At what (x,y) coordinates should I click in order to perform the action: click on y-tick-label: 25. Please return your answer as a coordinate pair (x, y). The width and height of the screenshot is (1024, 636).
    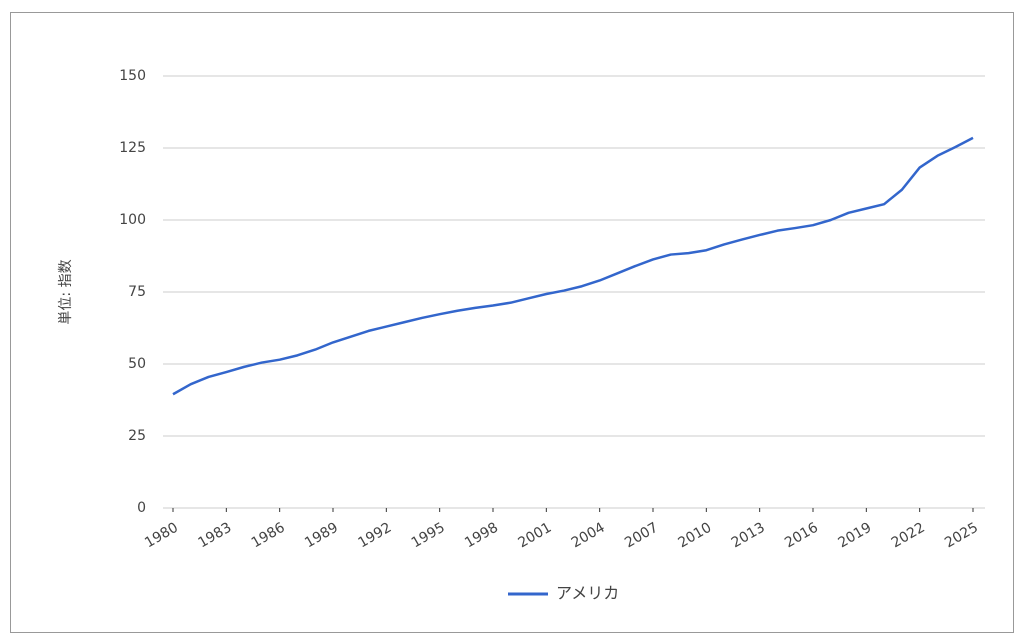
    Looking at the image, I should click on (137, 436).